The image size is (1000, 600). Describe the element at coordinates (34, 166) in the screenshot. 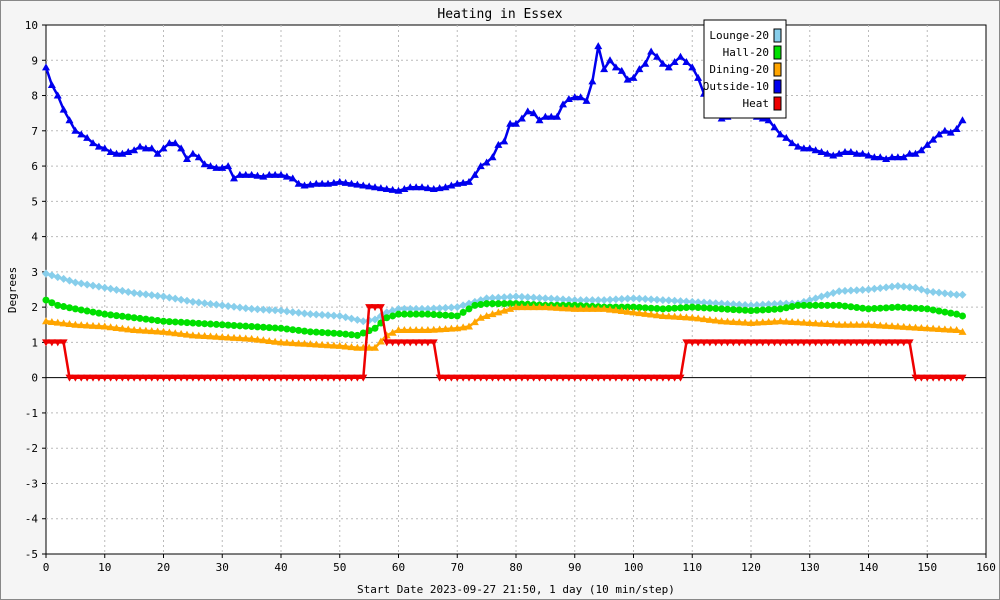

I see `y-tick-label: 6` at that location.